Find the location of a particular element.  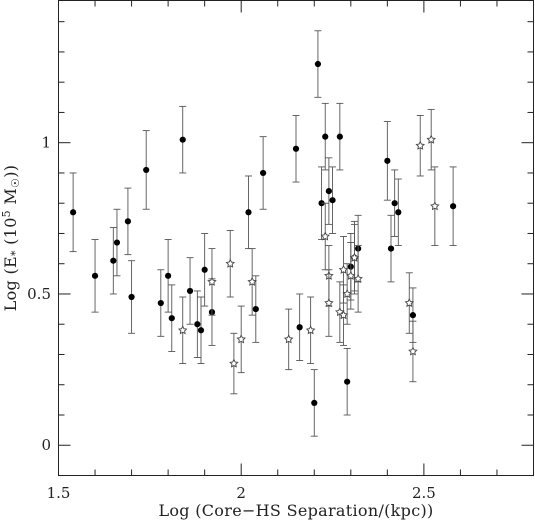

x-axis-label: Log (Core−HS Separation/(kpc)) is located at coordinates (295, 510).